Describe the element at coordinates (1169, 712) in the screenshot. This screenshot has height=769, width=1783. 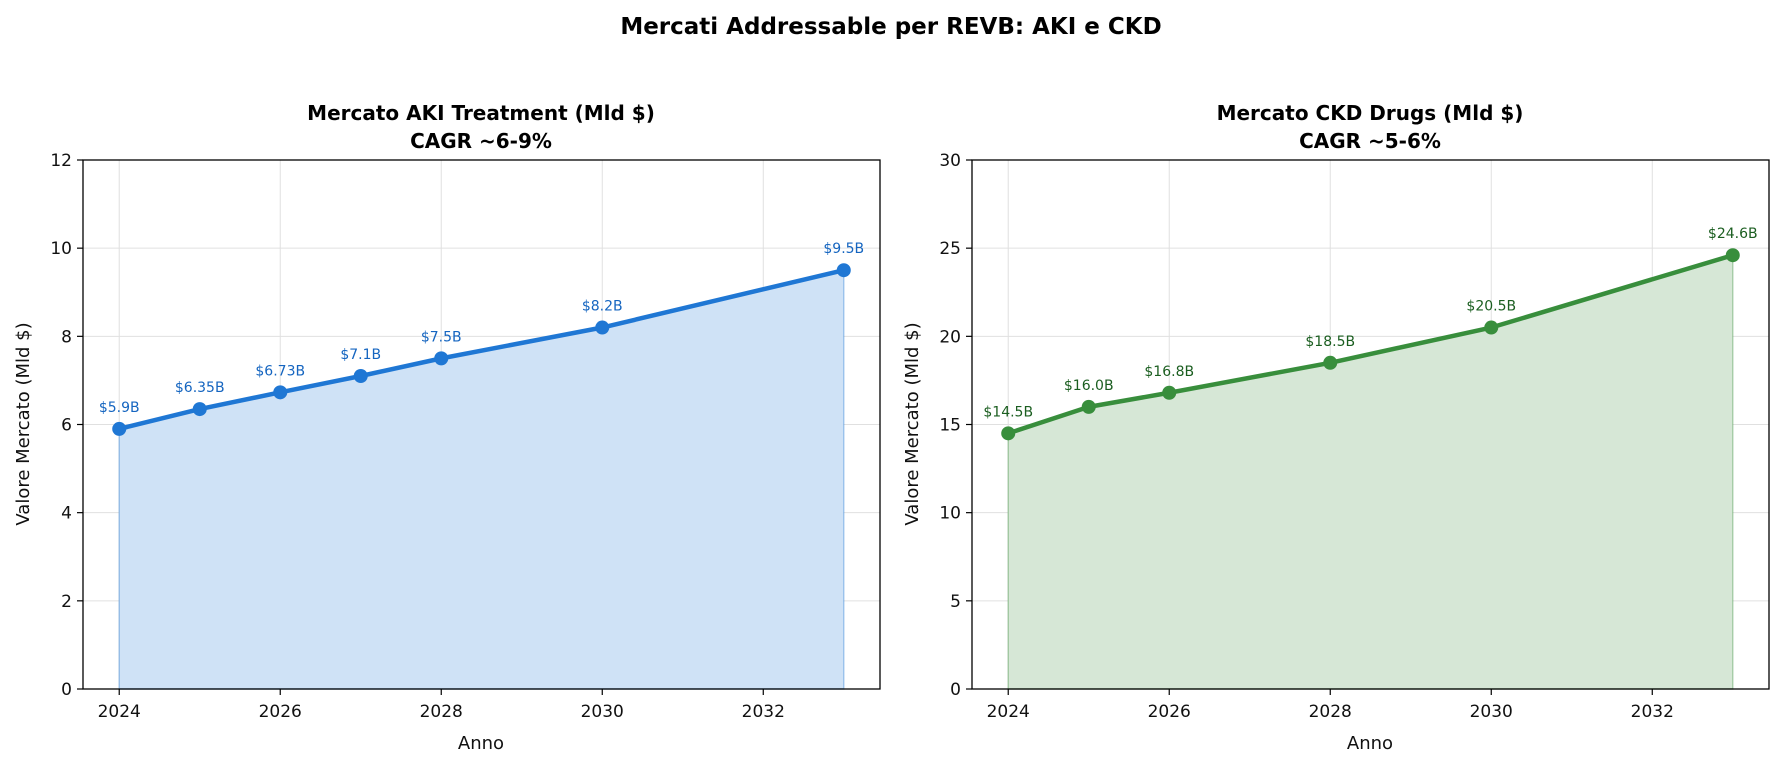
I see `chart-ckd-xtick-label: 2026` at that location.